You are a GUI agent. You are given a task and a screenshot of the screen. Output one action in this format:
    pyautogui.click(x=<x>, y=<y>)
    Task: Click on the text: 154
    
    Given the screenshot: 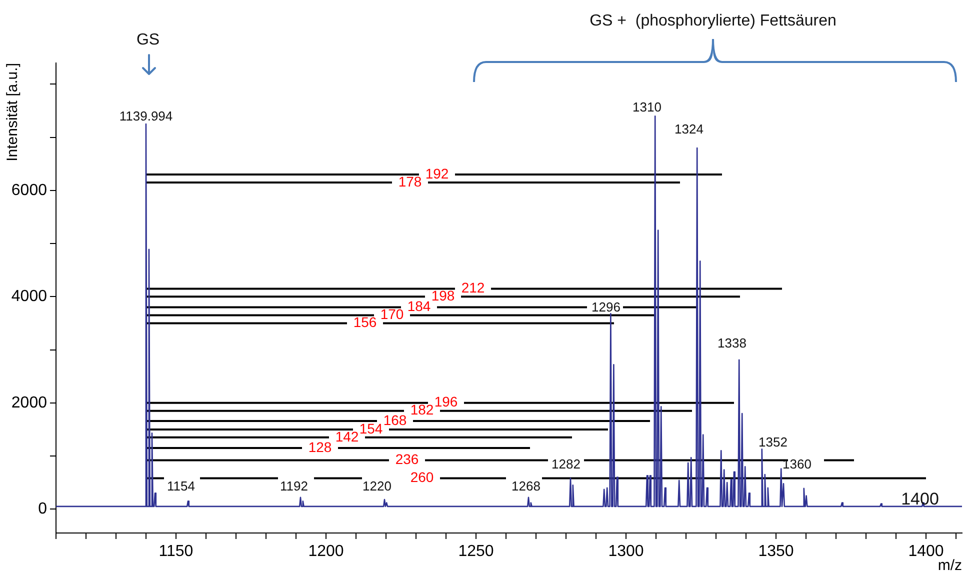 What is the action you would take?
    pyautogui.click(x=371, y=428)
    